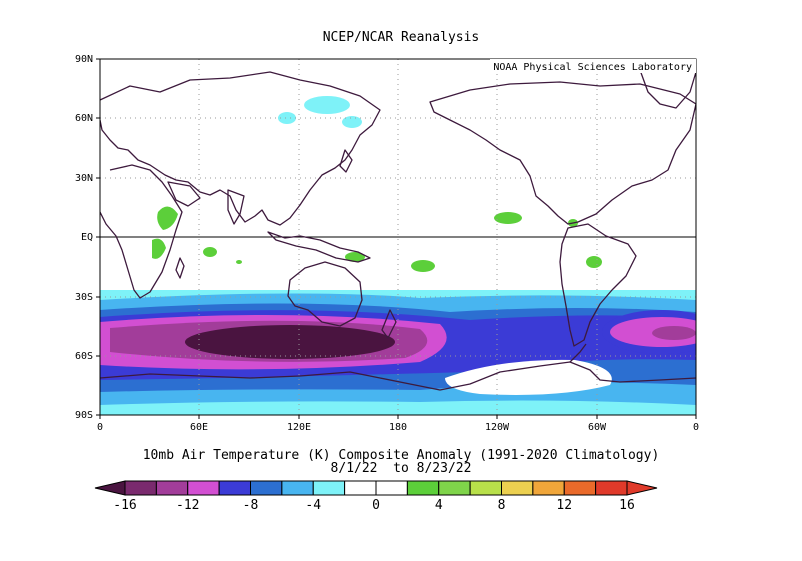 This screenshot has height=561, width=802. Describe the element at coordinates (674, 333) in the screenshot. I see `atlantic-blob-purple` at that location.